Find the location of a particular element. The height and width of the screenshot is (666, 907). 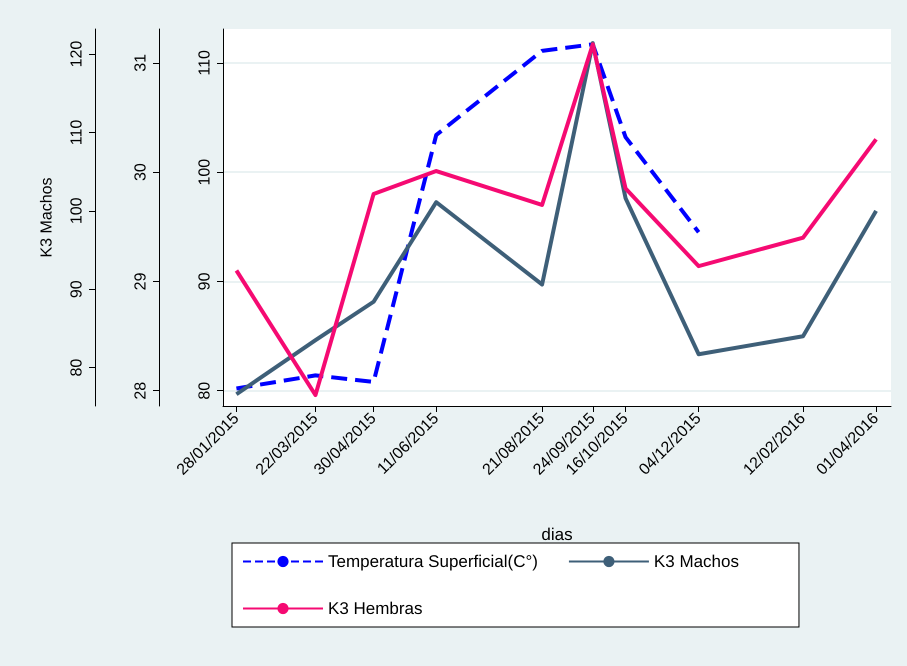

y-tick-label: 90 is located at coordinates (77, 289).